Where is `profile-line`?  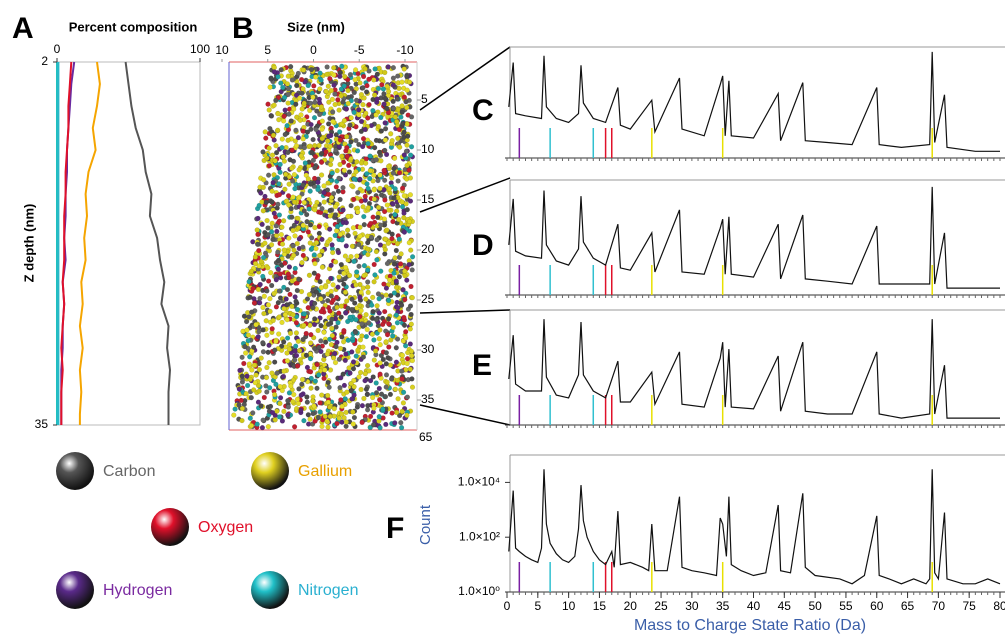
profile-line is located at coordinates (148, 243).